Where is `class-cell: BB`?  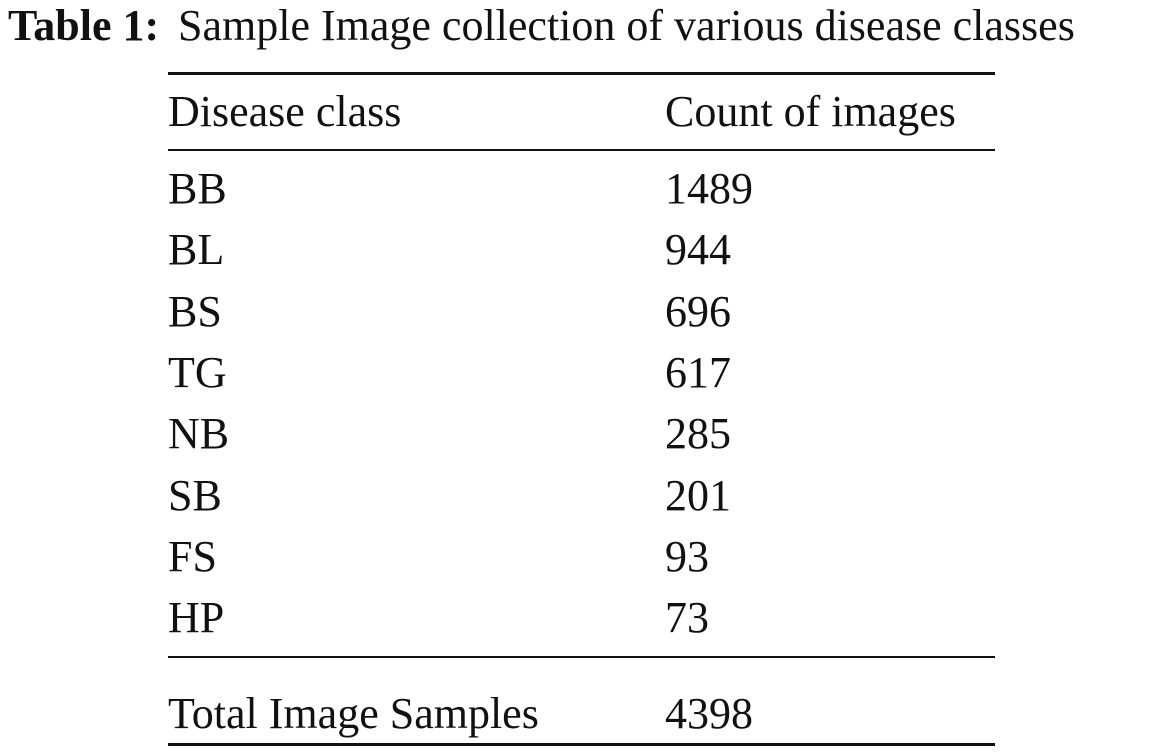
class-cell: BB is located at coordinates (197, 188).